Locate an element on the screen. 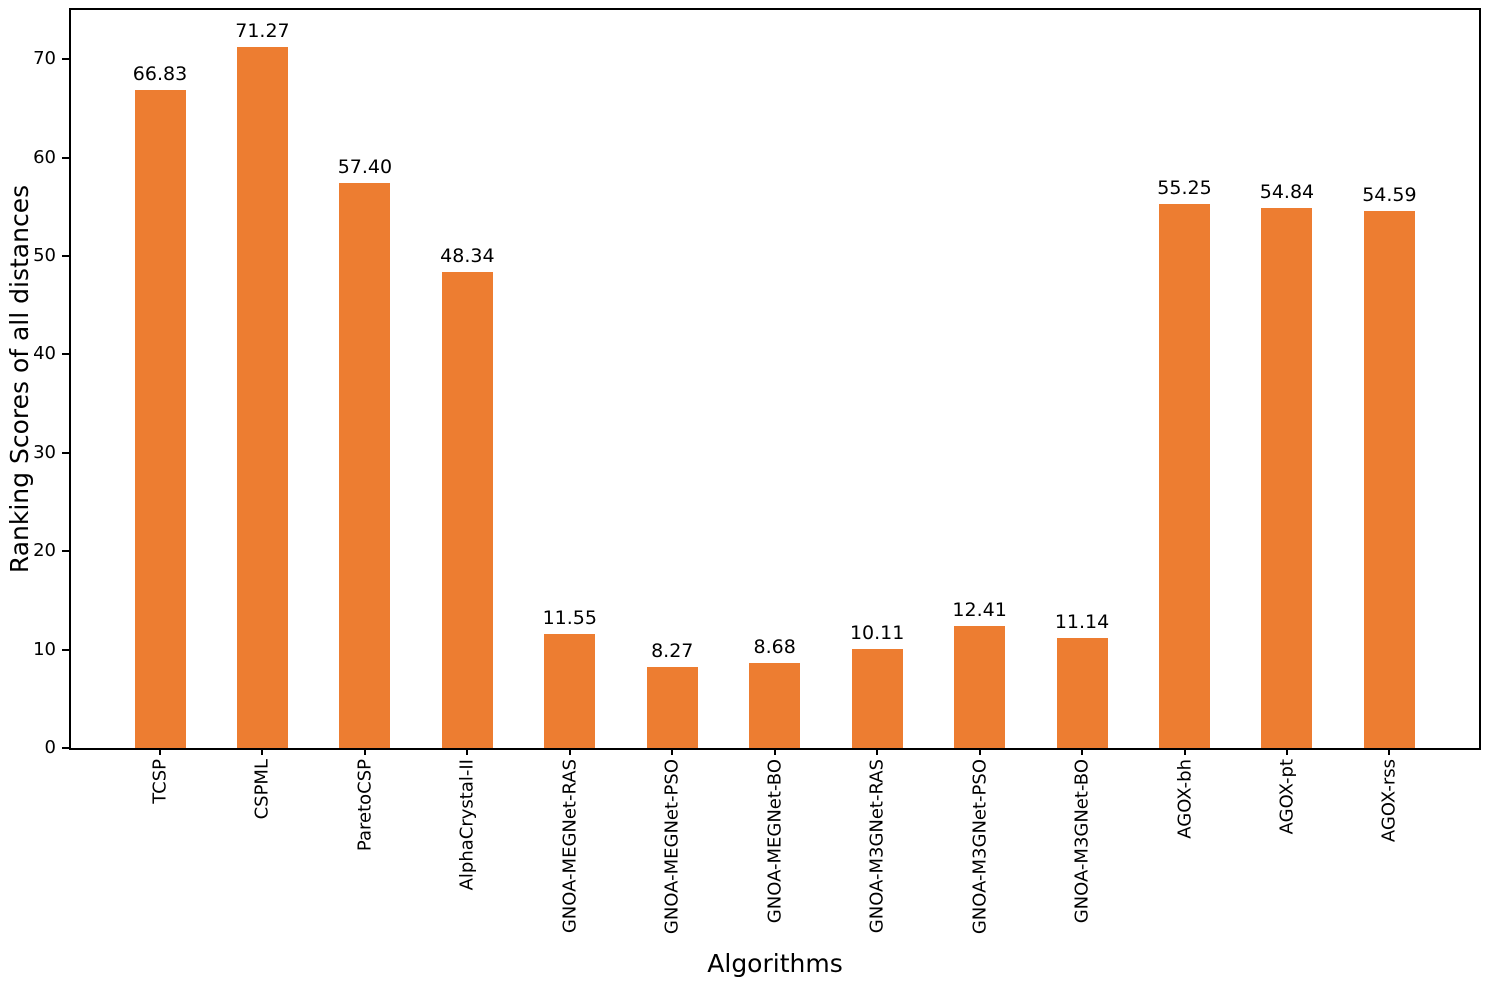 Image resolution: width=1489 pixels, height=989 pixels. bar-value-label: 54.59 is located at coordinates (1389, 194).